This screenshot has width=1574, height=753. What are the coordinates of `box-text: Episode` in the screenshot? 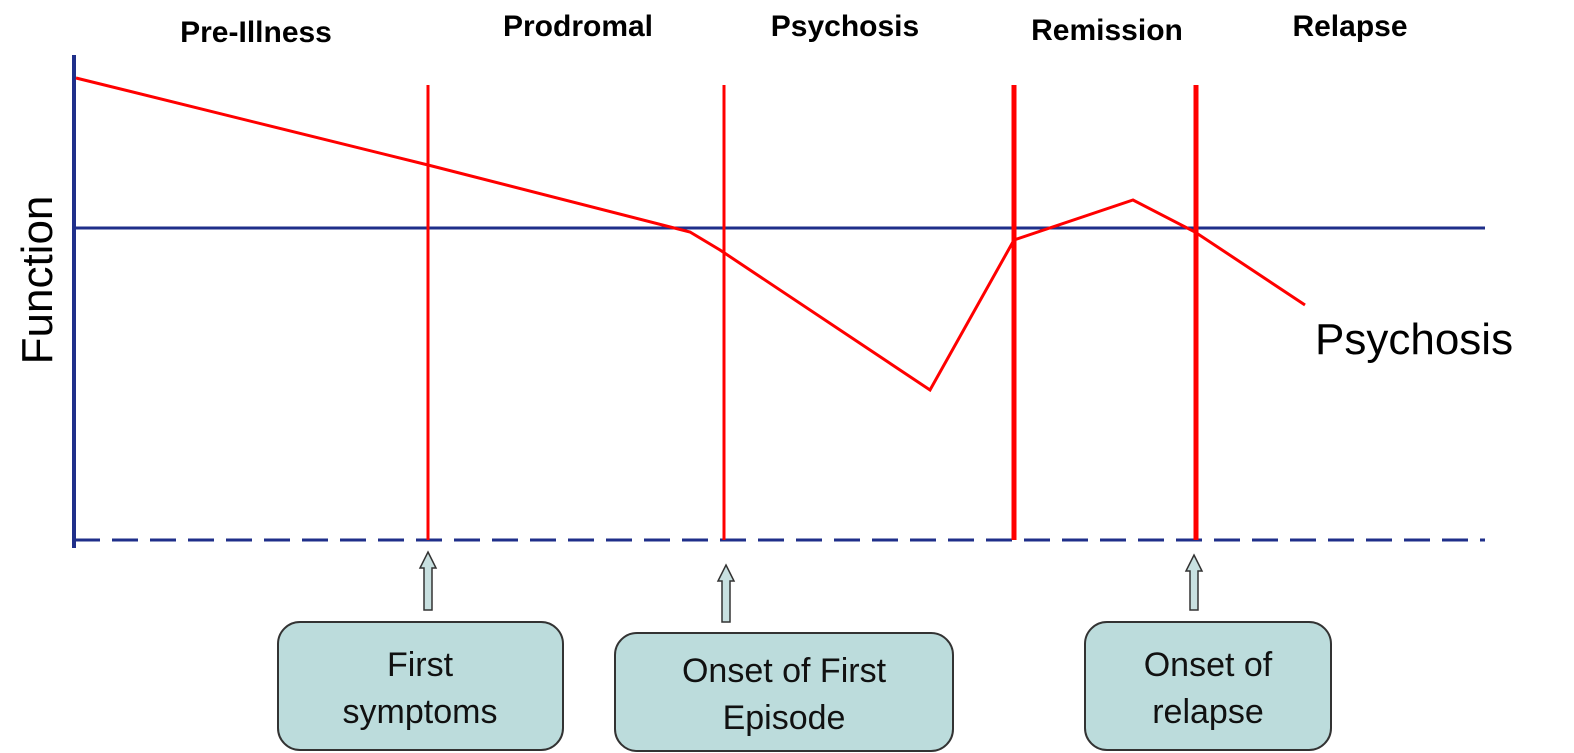 It's located at (784, 718).